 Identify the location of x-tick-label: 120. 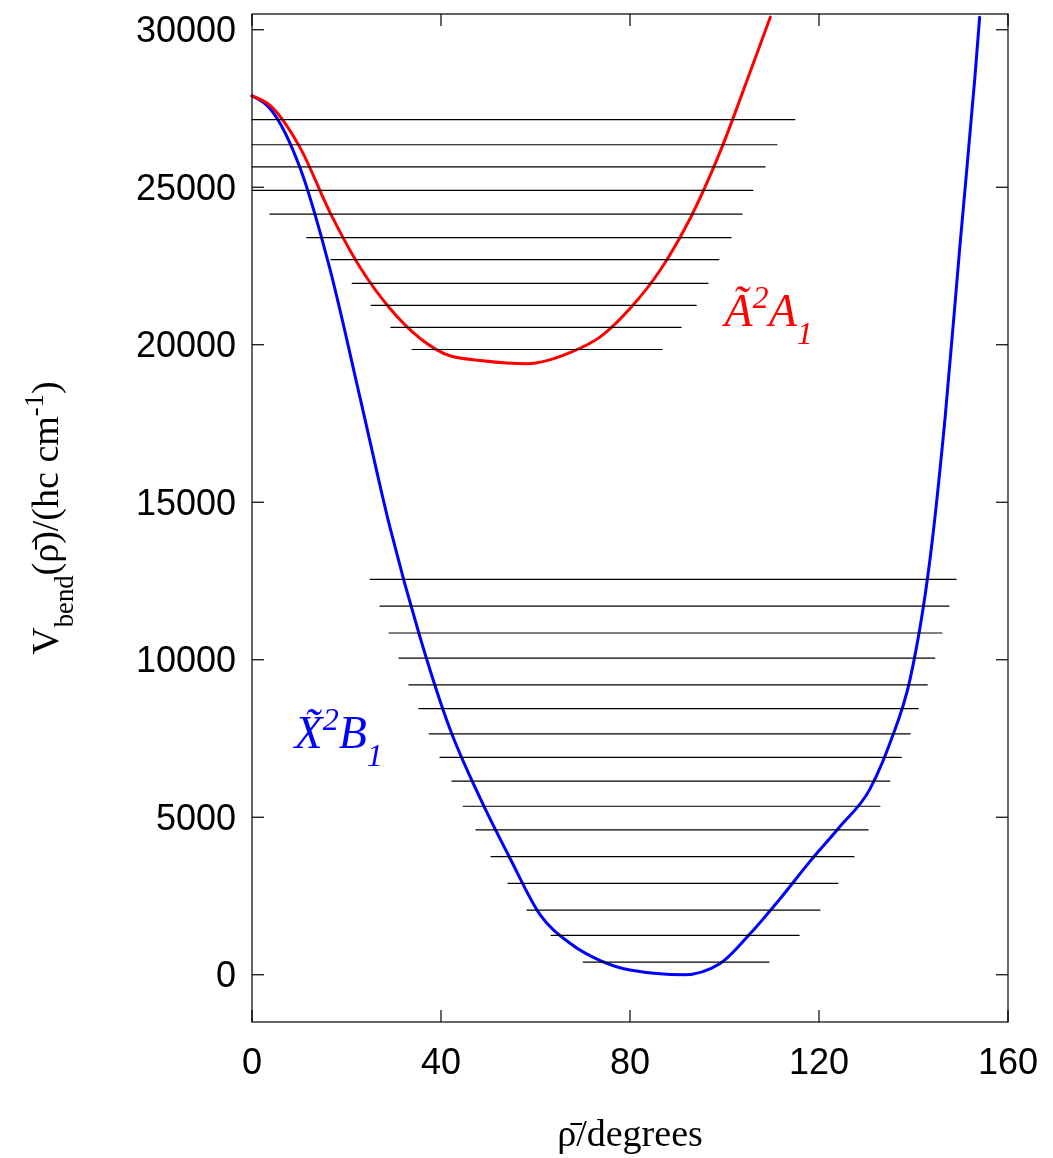
(819, 1061).